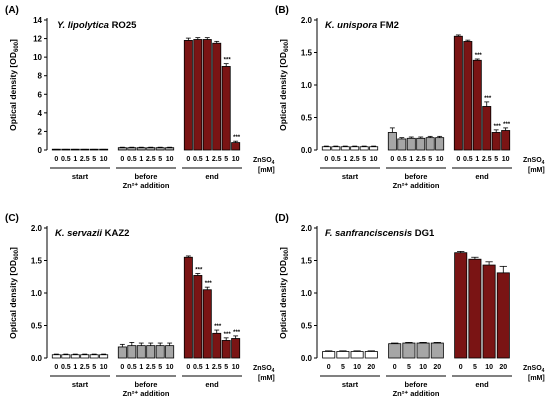  I want to click on y-tick-label: 12, so click(37, 39).